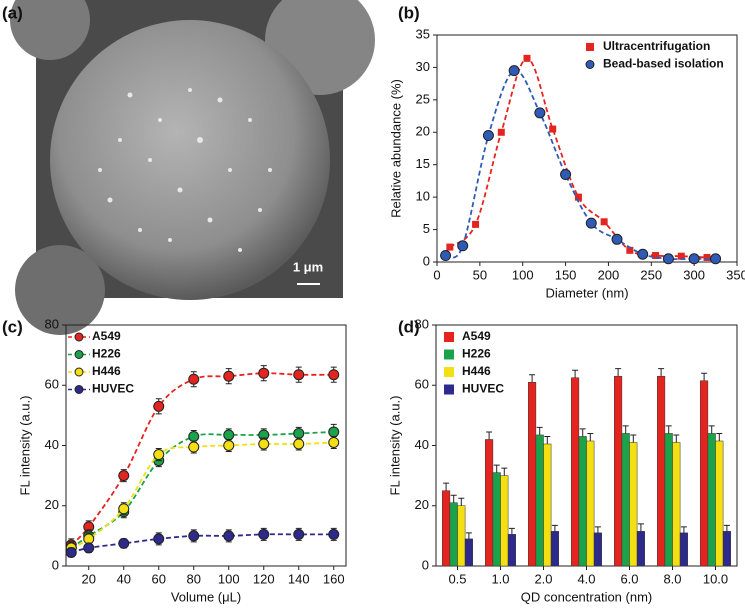  Describe the element at coordinates (423, 33) in the screenshot. I see `y-tick-label: 35` at that location.